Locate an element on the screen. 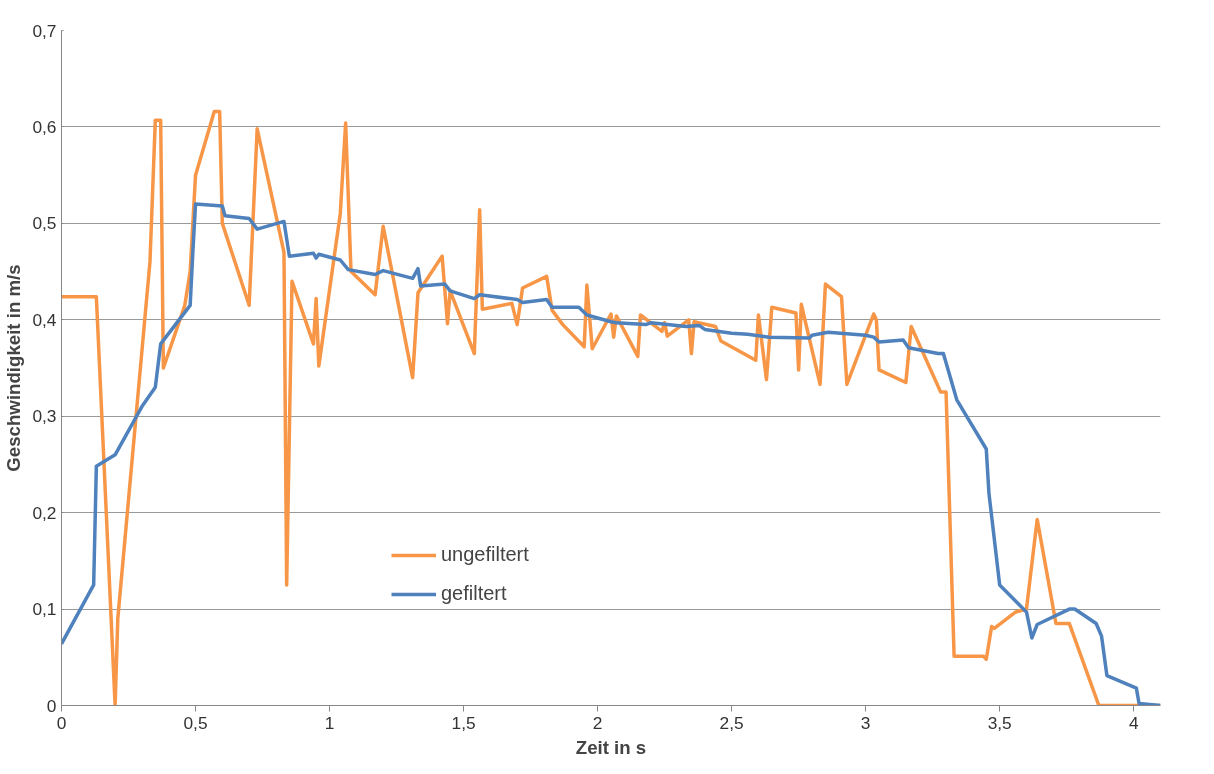  y-axis-title: Geschwindigkeit in m/s is located at coordinates (14, 368).